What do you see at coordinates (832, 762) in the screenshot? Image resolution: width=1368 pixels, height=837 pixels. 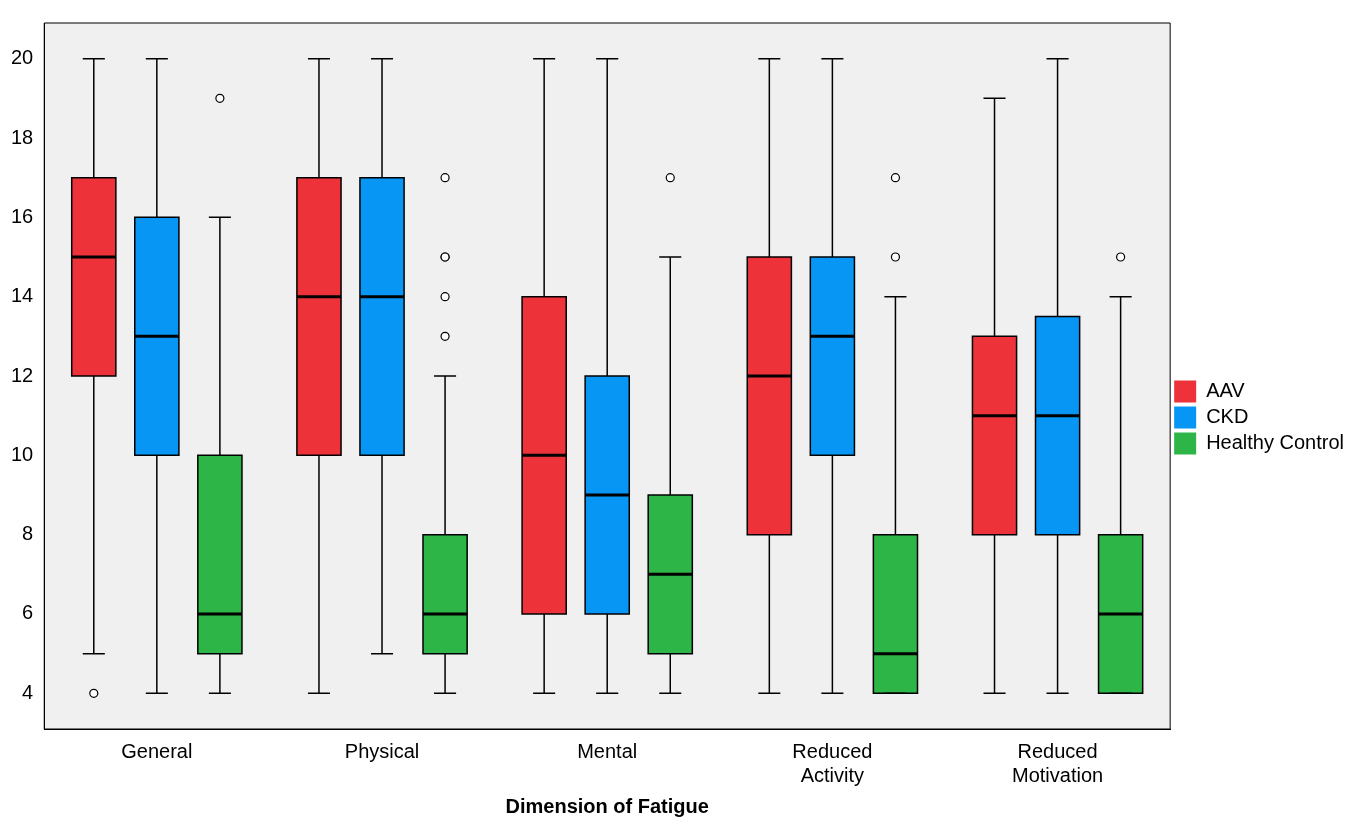 I see `x-tick-label: Reduced Activity` at bounding box center [832, 762].